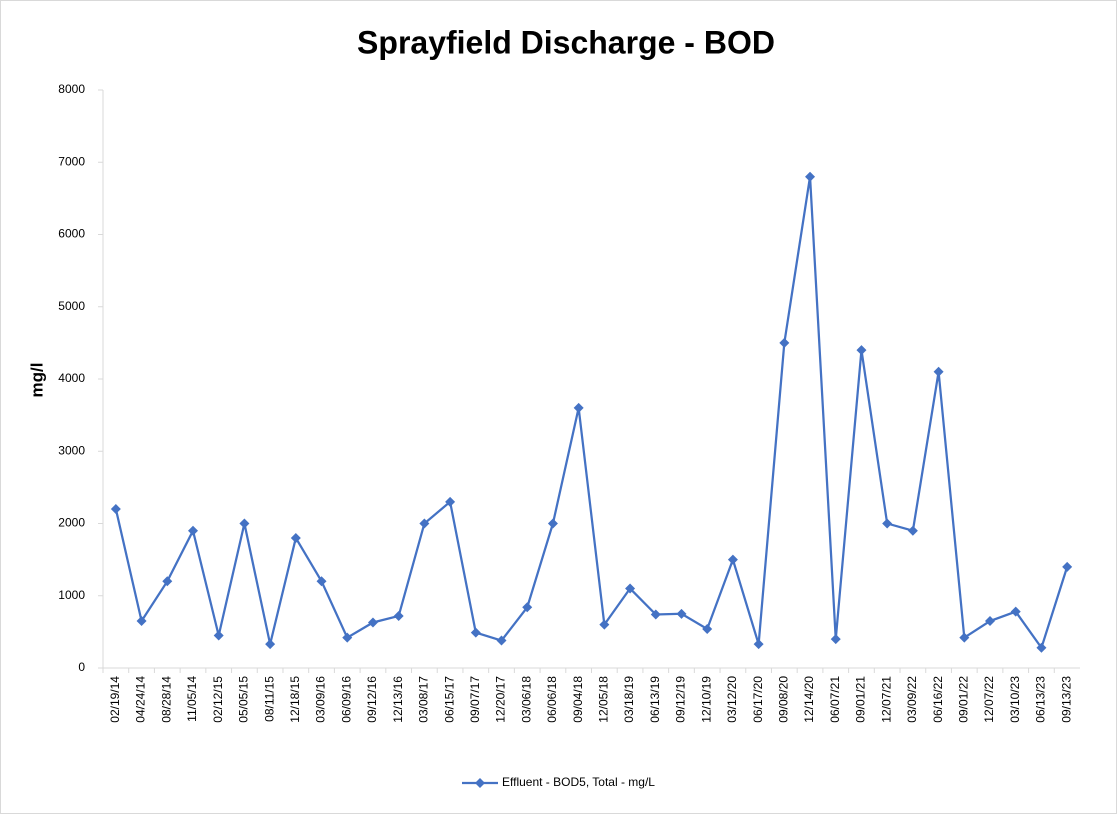  What do you see at coordinates (295, 699) in the screenshot?
I see `x-tick-label: 12/18/15` at bounding box center [295, 699].